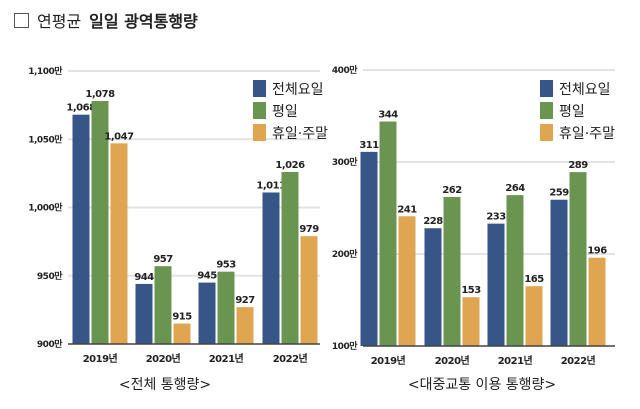  I want to click on chart1-ytick-label: 950만, so click(50, 276).